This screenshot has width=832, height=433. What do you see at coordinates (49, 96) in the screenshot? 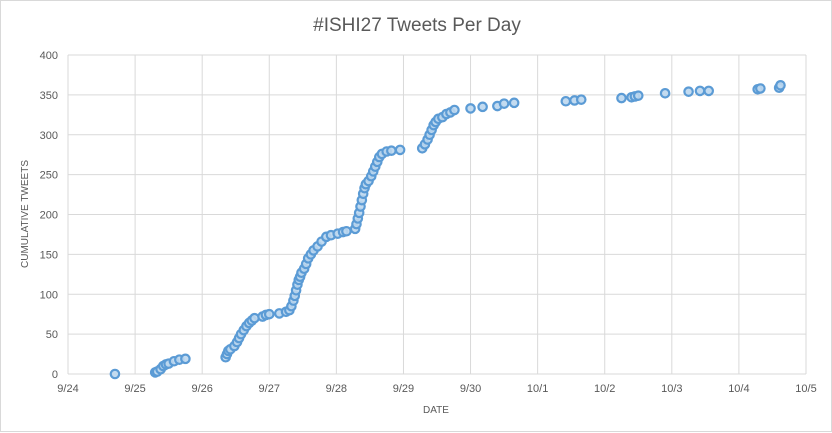
I see `y-tick-label: 350` at bounding box center [49, 96].